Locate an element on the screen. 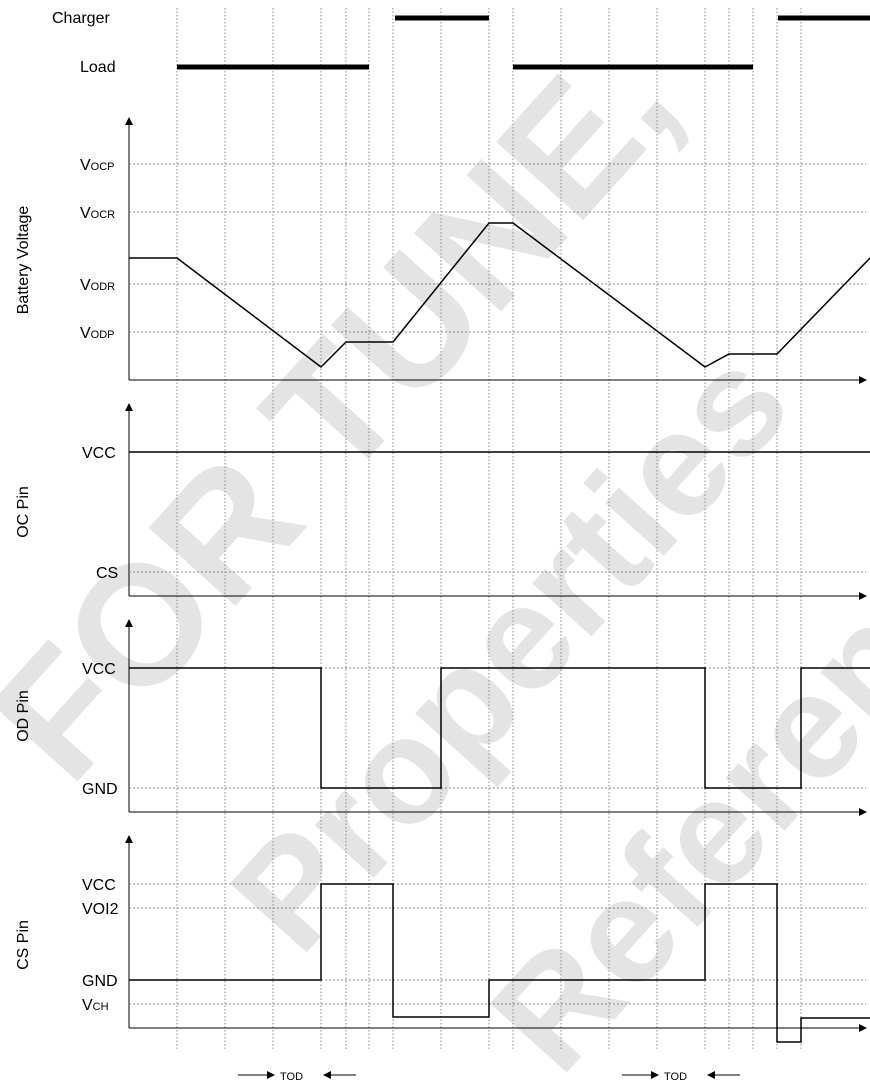  vodp-label: VODP is located at coordinates (97, 333).